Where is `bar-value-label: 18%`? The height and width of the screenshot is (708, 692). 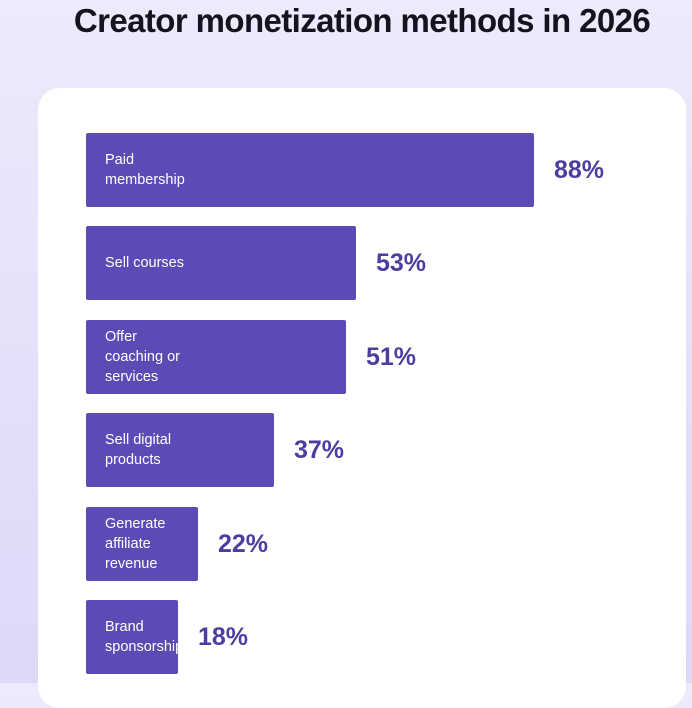
bar-value-label: 18% is located at coordinates (223, 636).